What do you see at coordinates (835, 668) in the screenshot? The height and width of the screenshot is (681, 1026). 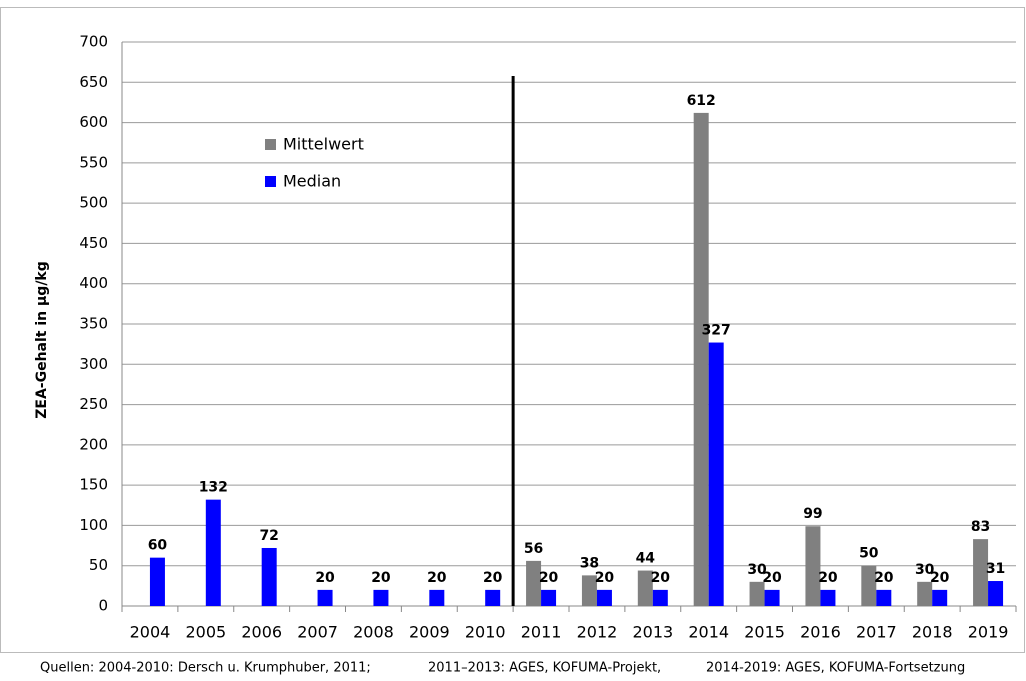 I see `source-note: 2014-2019: AGES, KOFUMA-Fortsetzung` at bounding box center [835, 668].